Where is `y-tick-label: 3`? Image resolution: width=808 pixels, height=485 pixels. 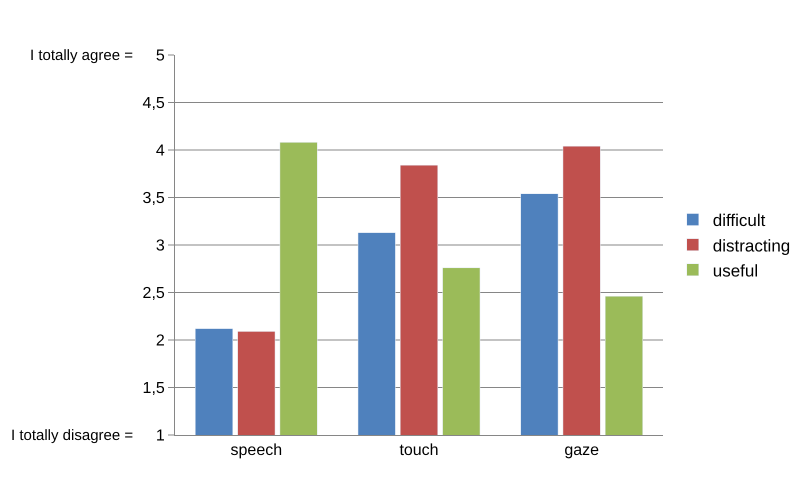
y-tick-label: 3 is located at coordinates (160, 246).